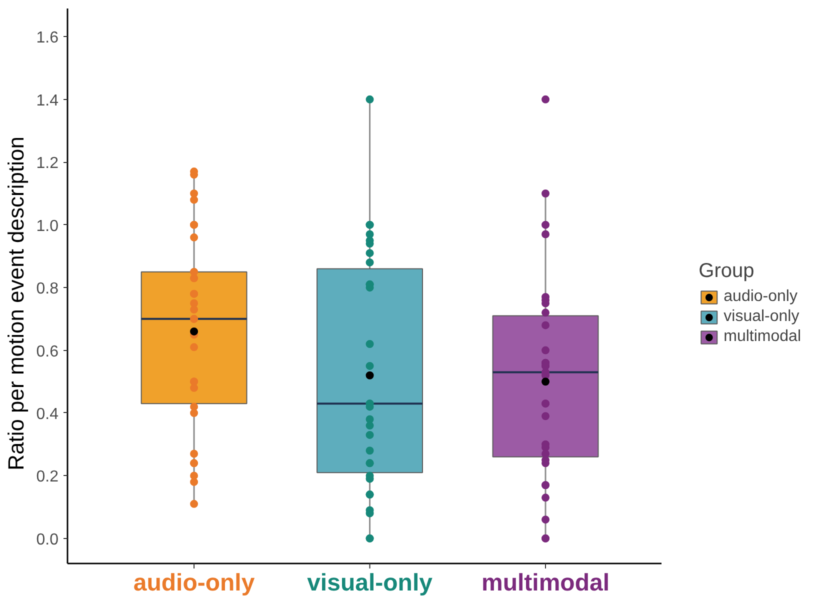 The width and height of the screenshot is (819, 598). Describe the element at coordinates (47, 539) in the screenshot. I see `y-tick-label: 0.0` at that location.